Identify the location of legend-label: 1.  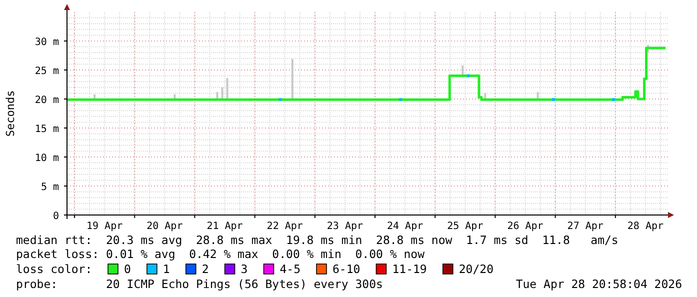
(166, 269).